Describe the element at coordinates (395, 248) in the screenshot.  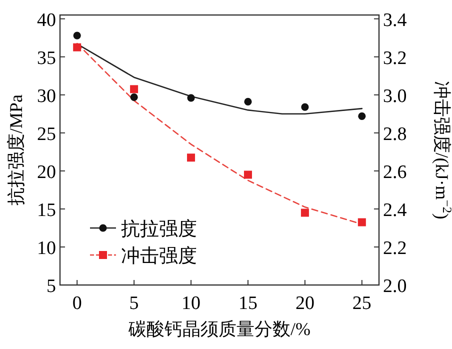
I see `y2-tick-label: 2.2` at that location.